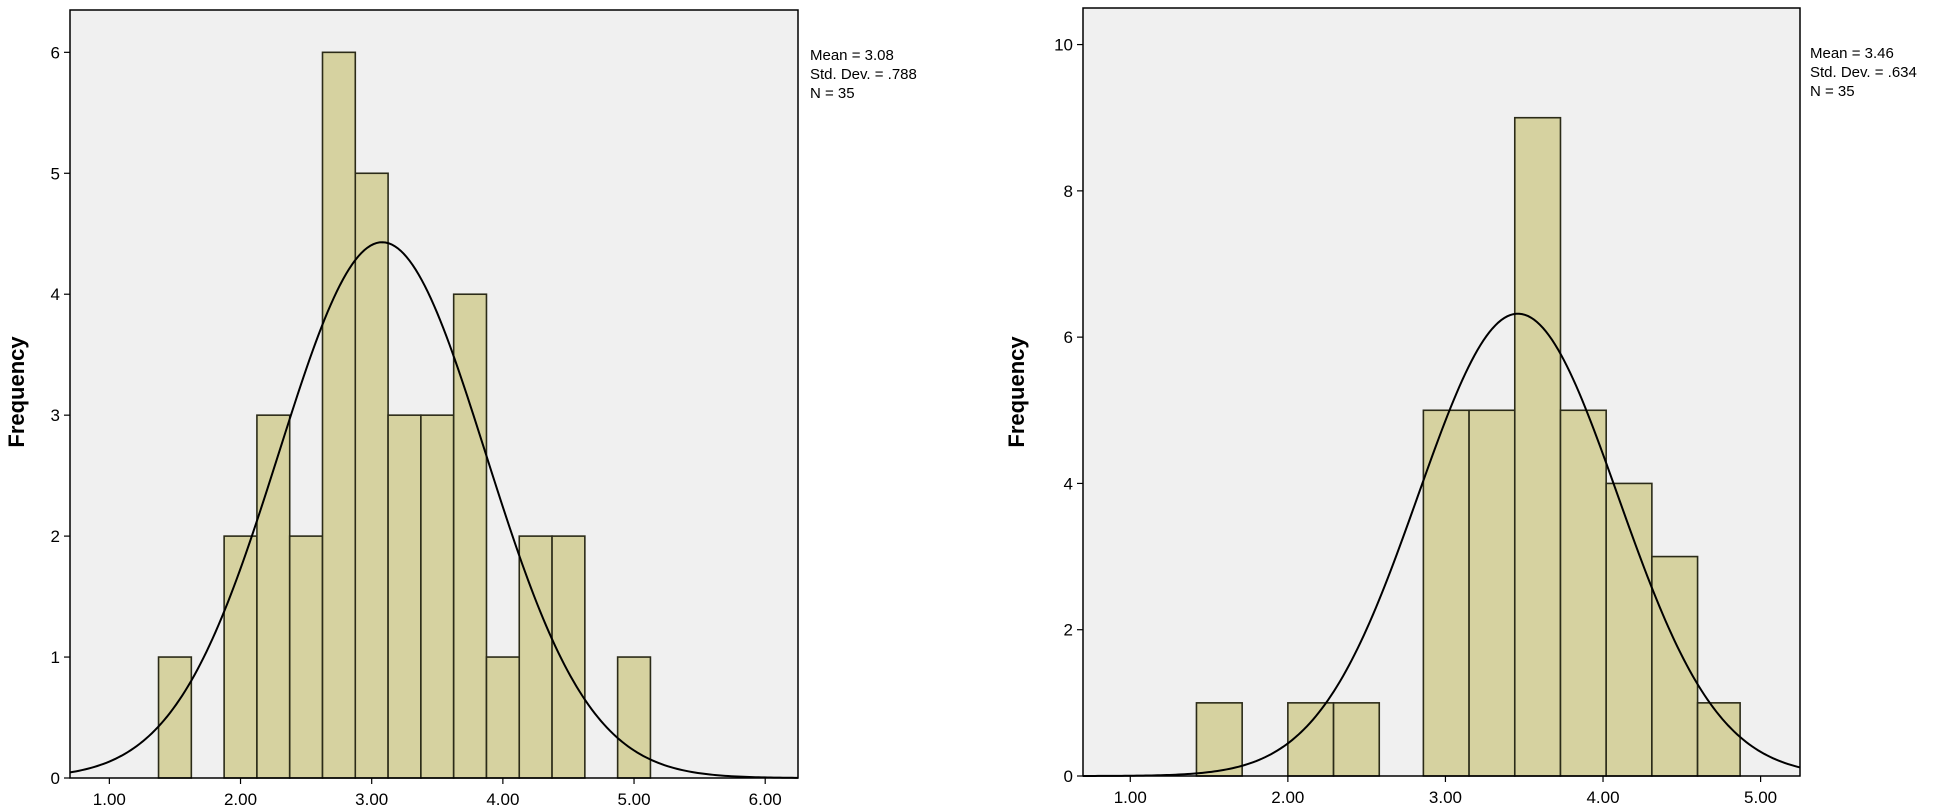 The height and width of the screenshot is (811, 1950). What do you see at coordinates (1063, 45) in the screenshot?
I see `y-tick-label: 10` at bounding box center [1063, 45].